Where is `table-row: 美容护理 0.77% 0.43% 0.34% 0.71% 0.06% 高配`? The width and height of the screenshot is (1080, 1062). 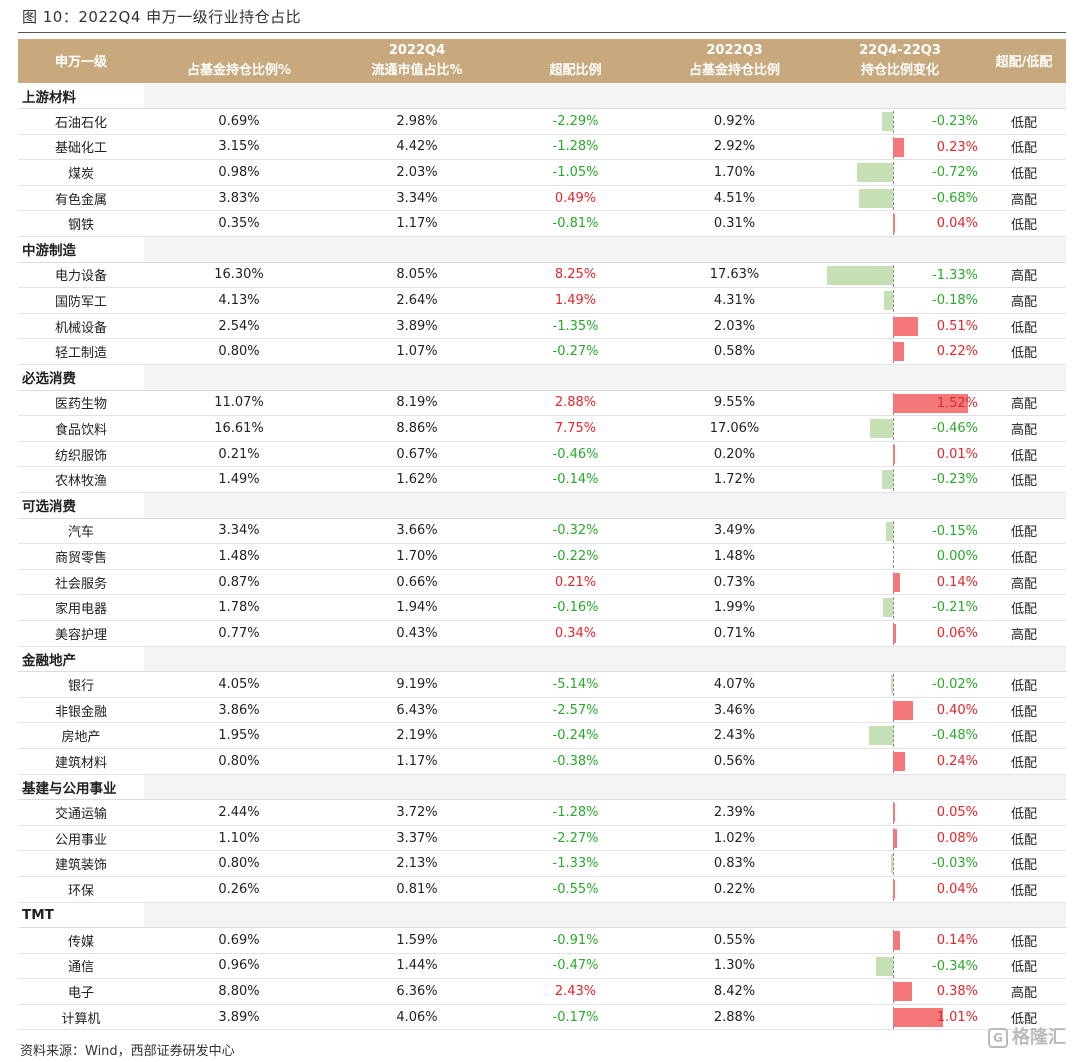 table-row: 美容护理 0.77% 0.43% 0.34% 0.71% 0.06% 高配 is located at coordinates (542, 633).